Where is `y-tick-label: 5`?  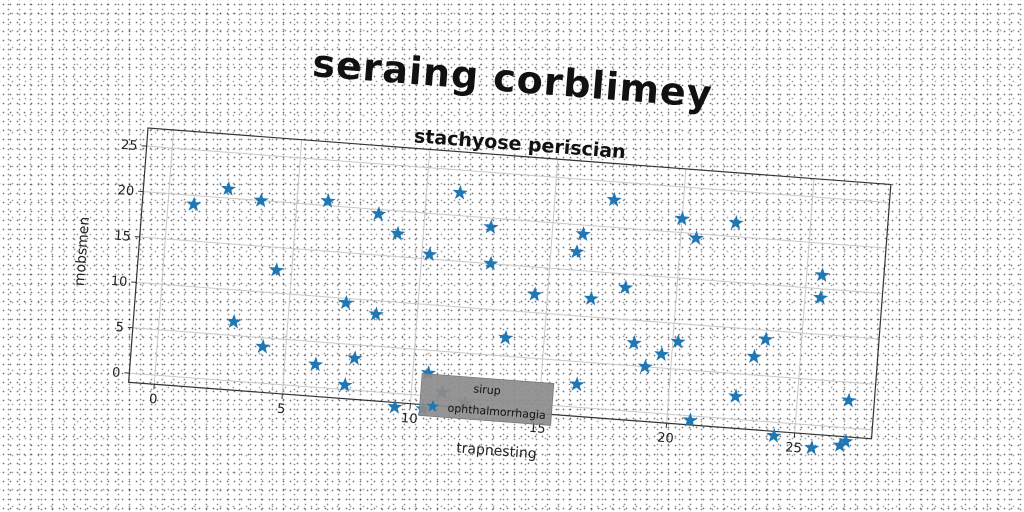
y-tick-label: 5 is located at coordinates (119, 328).